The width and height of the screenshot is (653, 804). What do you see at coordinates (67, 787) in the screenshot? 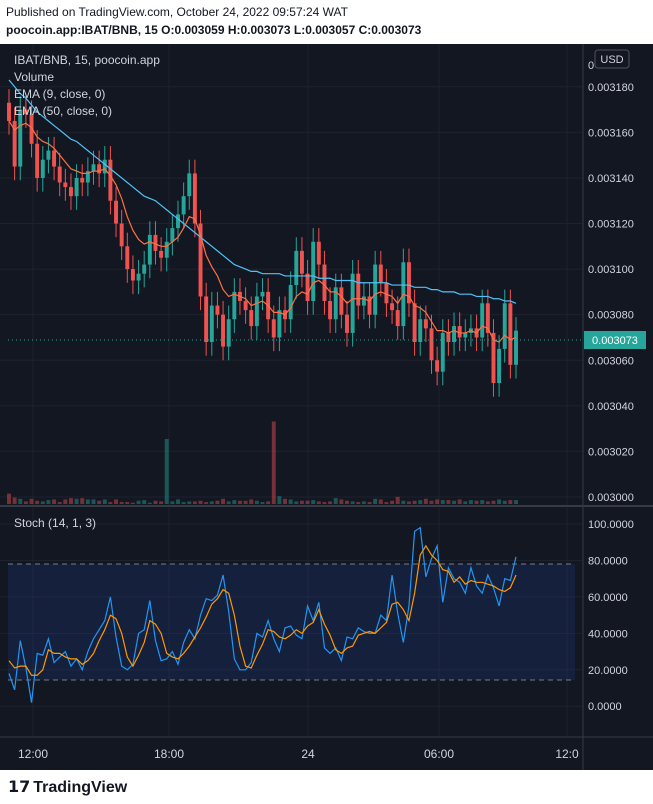
I see `tradingview-logo: 17 TradingView` at bounding box center [67, 787].